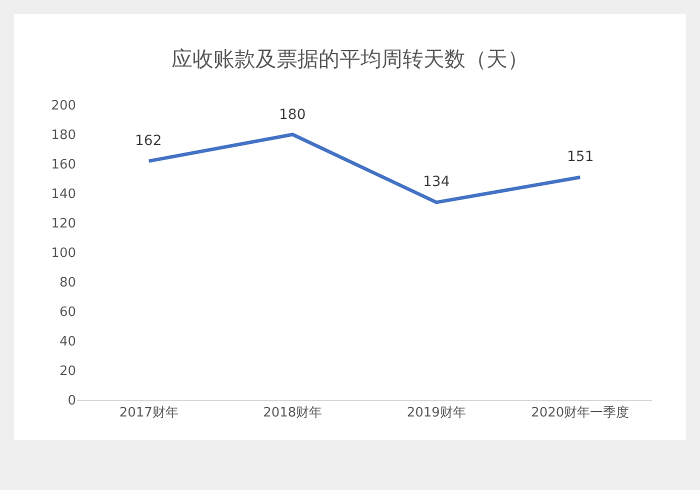 The width and height of the screenshot is (700, 490). I want to click on y-tick-label: 200, so click(63, 106).